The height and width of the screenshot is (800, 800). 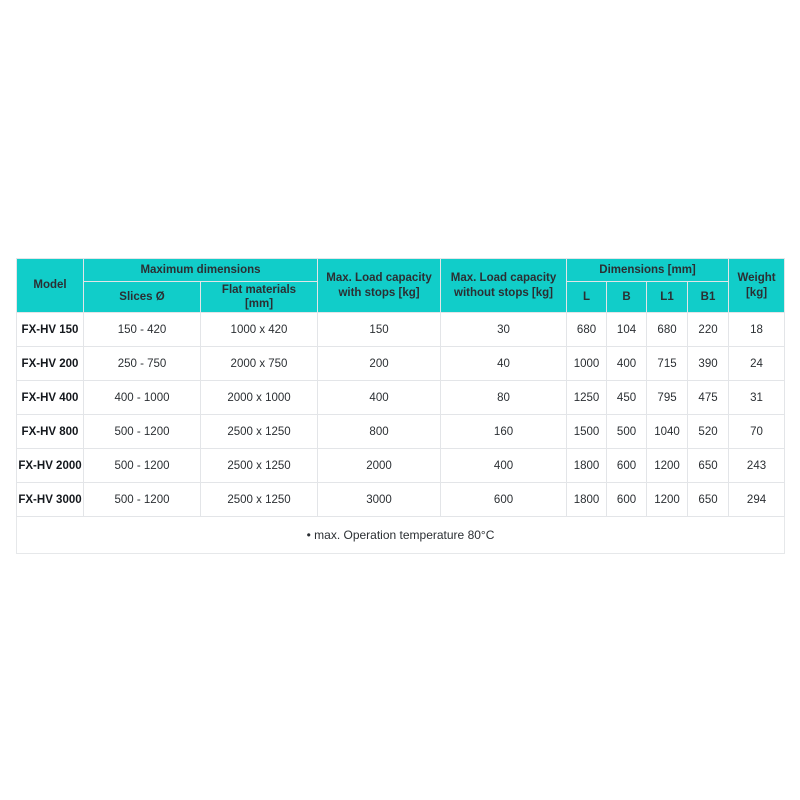 I want to click on header-maximum-dimensions: Maximum dimensions, so click(x=200, y=270).